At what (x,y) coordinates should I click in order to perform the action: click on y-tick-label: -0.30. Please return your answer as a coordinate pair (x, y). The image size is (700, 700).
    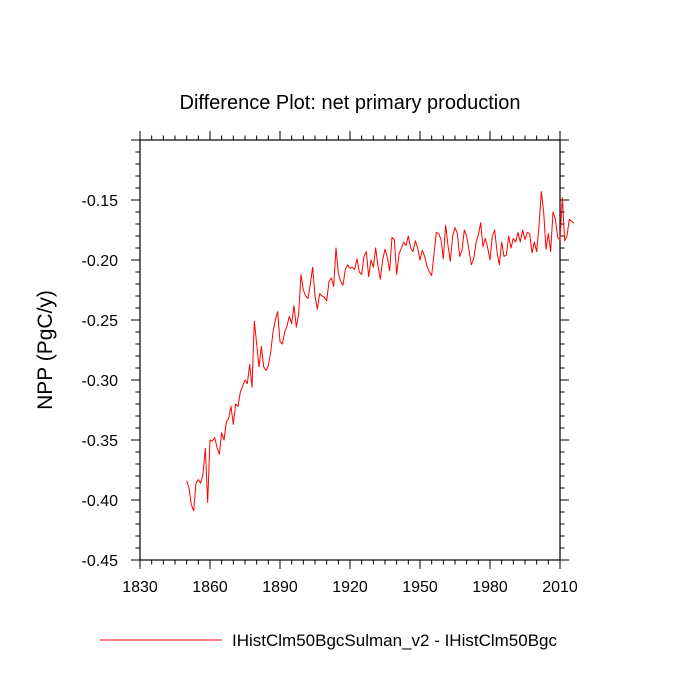
    Looking at the image, I should click on (100, 381).